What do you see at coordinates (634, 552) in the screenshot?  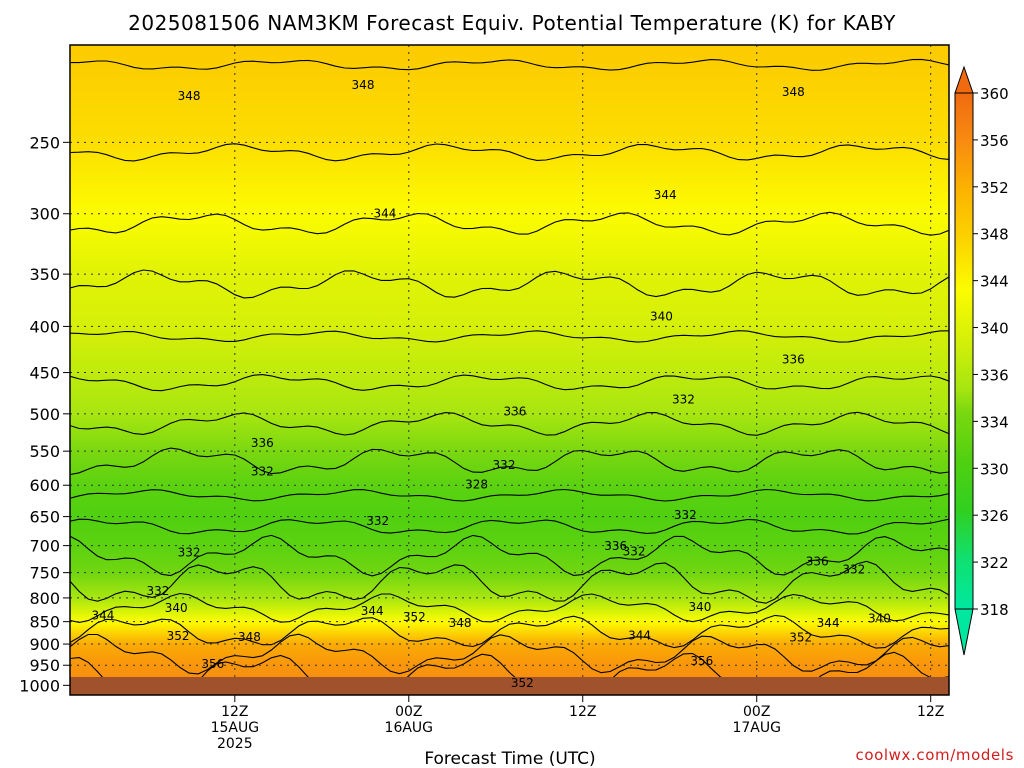 I see `contour-label-17: 332` at bounding box center [634, 552].